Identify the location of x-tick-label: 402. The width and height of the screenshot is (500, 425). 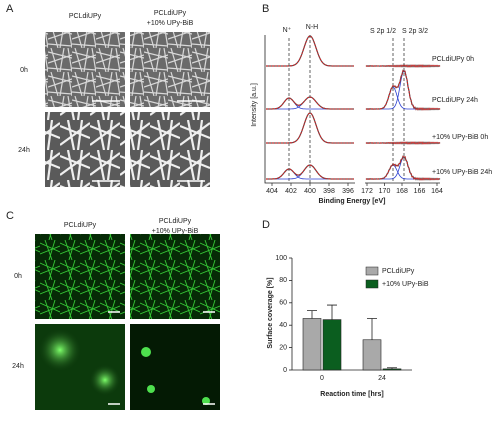
(291, 191).